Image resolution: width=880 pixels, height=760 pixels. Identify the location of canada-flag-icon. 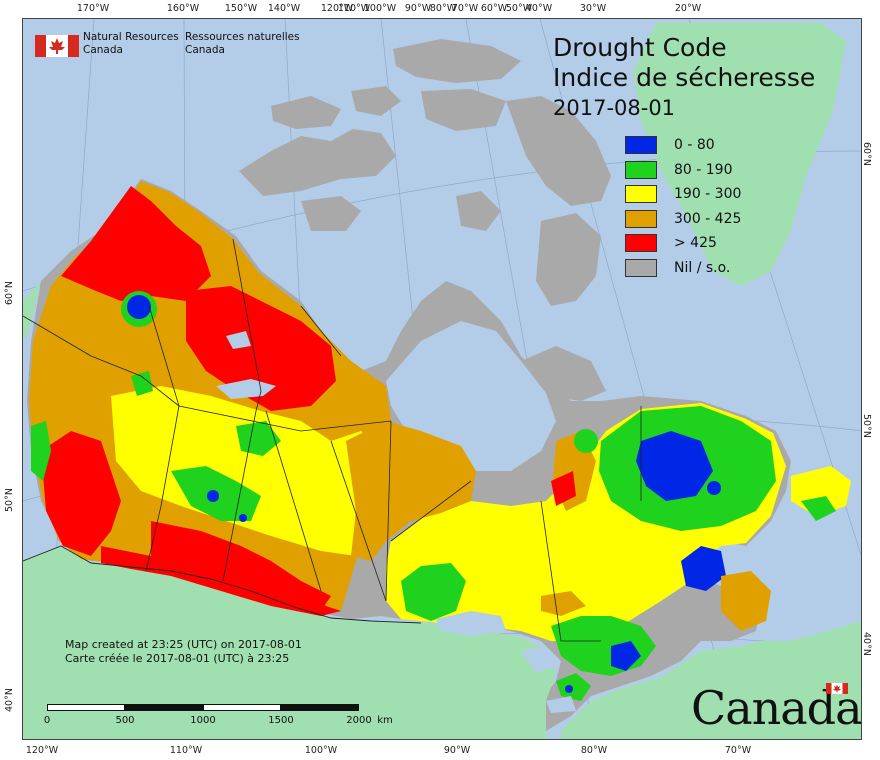
(57, 46).